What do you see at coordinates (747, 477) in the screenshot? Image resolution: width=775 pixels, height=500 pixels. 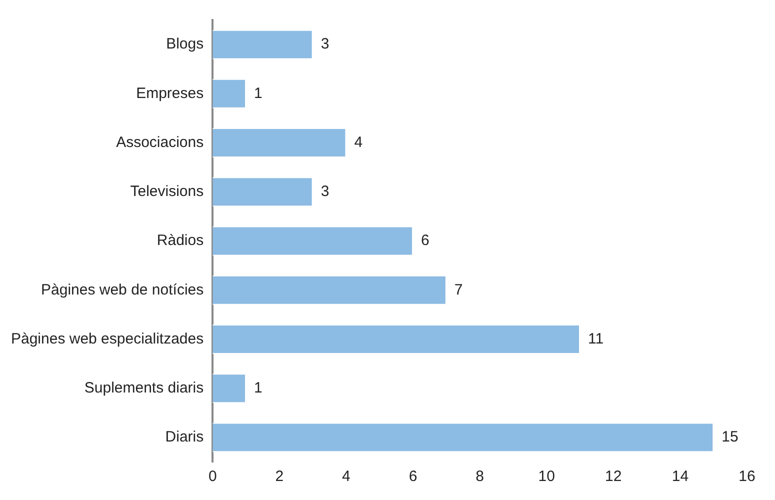 I see `x-tick-label: 16` at bounding box center [747, 477].